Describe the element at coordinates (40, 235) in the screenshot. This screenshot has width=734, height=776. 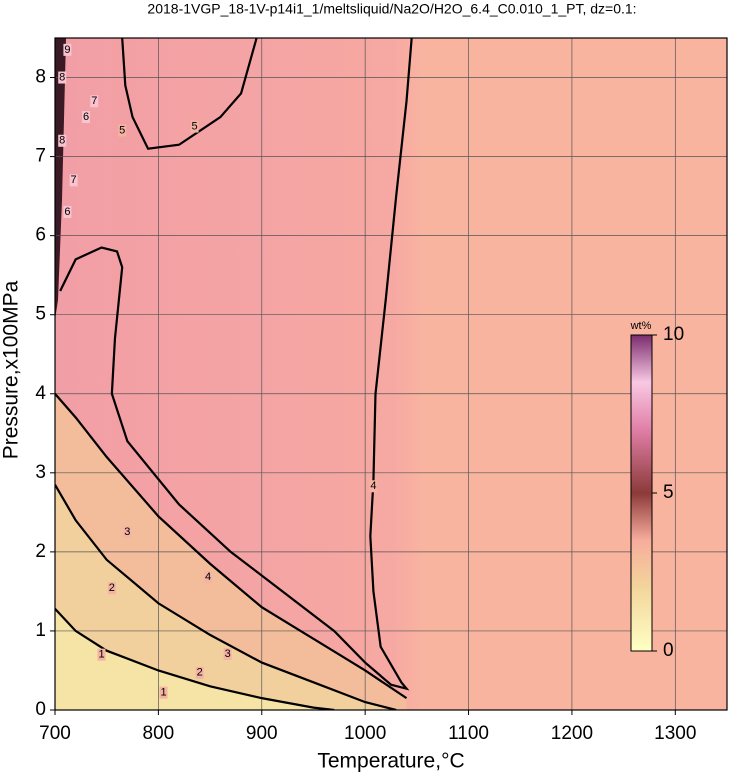
I see `y-tick-label: 6` at that location.